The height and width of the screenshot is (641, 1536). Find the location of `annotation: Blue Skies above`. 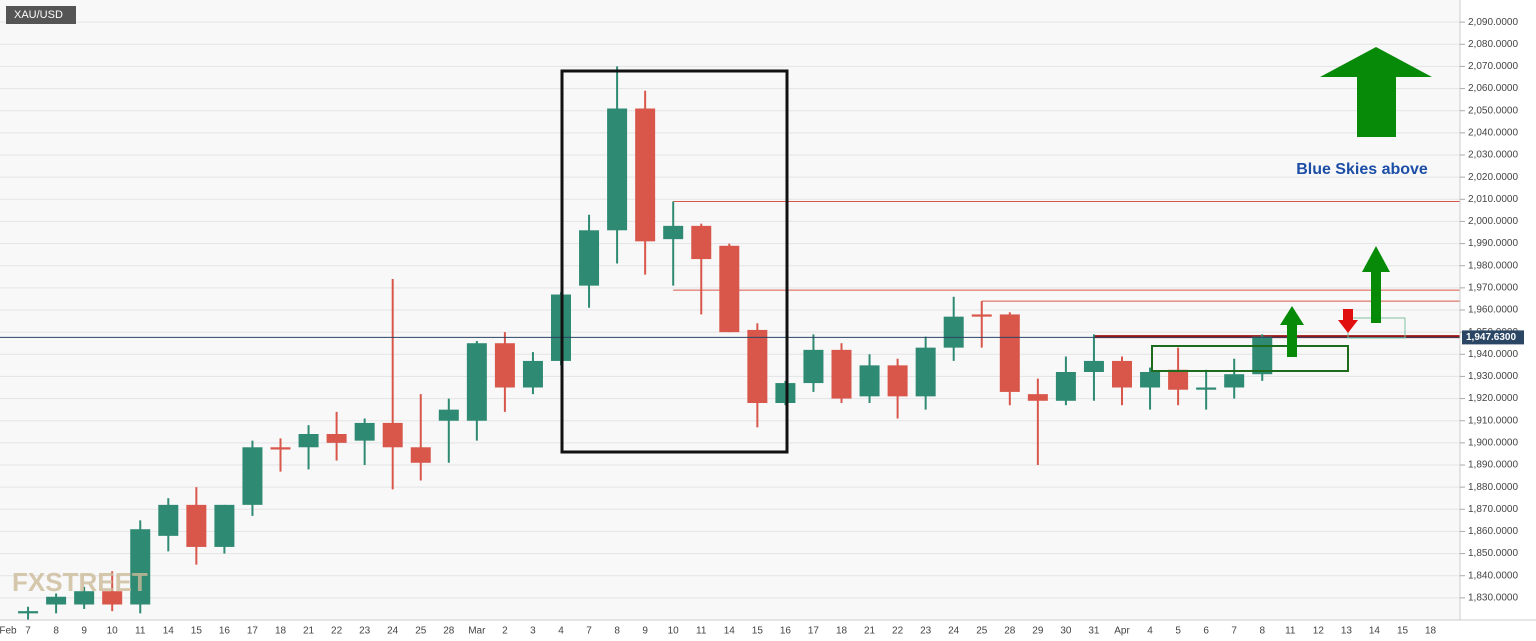

annotation: Blue Skies above is located at coordinates (1362, 169).